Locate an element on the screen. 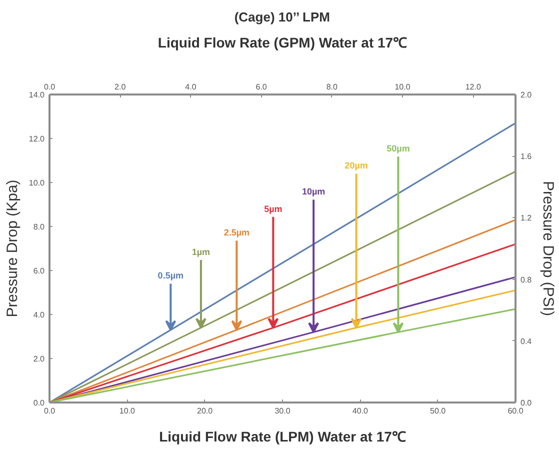  y-tick-label: 8.0 is located at coordinates (39, 227).